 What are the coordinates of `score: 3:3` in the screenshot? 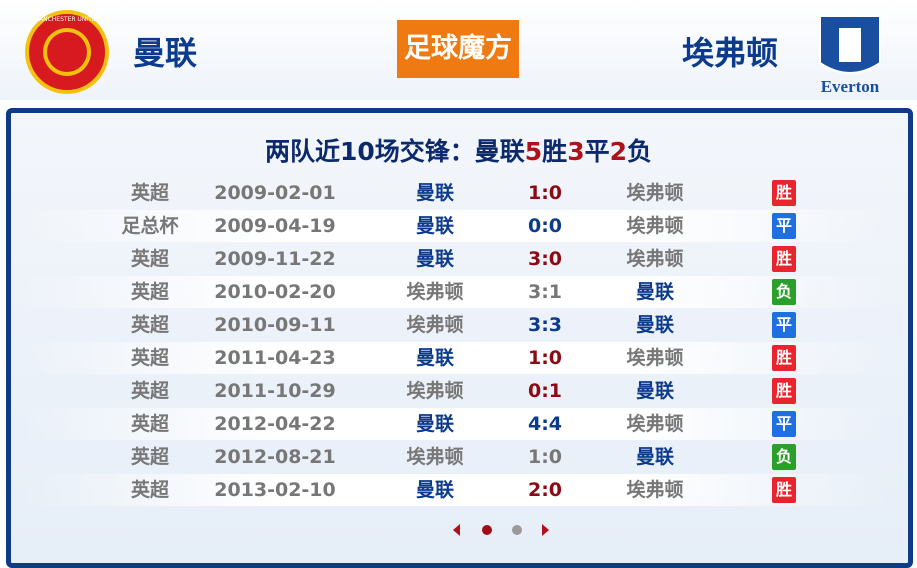 It's located at (545, 325).